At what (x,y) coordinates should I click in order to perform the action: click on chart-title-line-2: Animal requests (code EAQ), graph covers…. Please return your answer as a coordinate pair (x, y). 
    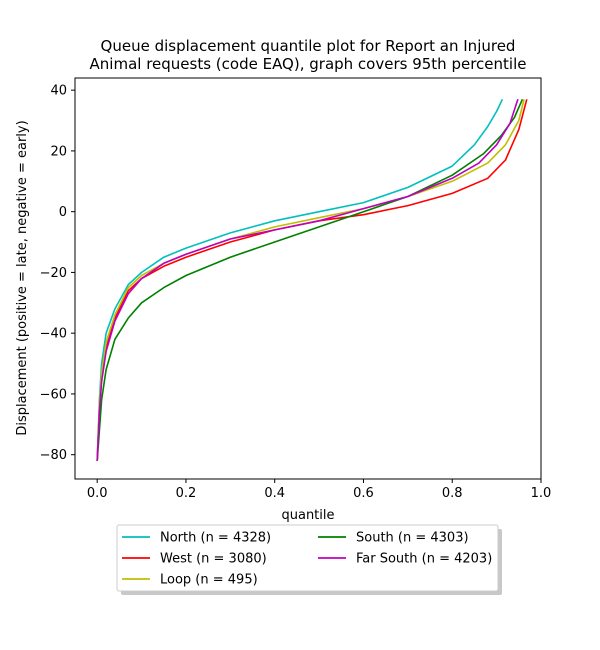
    Looking at the image, I should click on (308, 64).